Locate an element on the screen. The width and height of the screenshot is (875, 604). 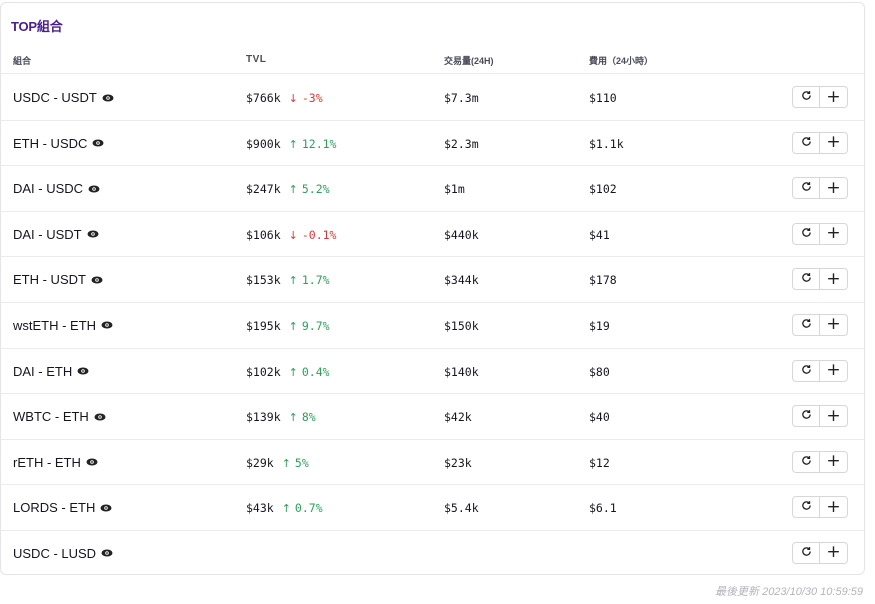
table-row: DAI - USDC $247k ↑ 5.2% $1m $102 + is located at coordinates (432, 189).